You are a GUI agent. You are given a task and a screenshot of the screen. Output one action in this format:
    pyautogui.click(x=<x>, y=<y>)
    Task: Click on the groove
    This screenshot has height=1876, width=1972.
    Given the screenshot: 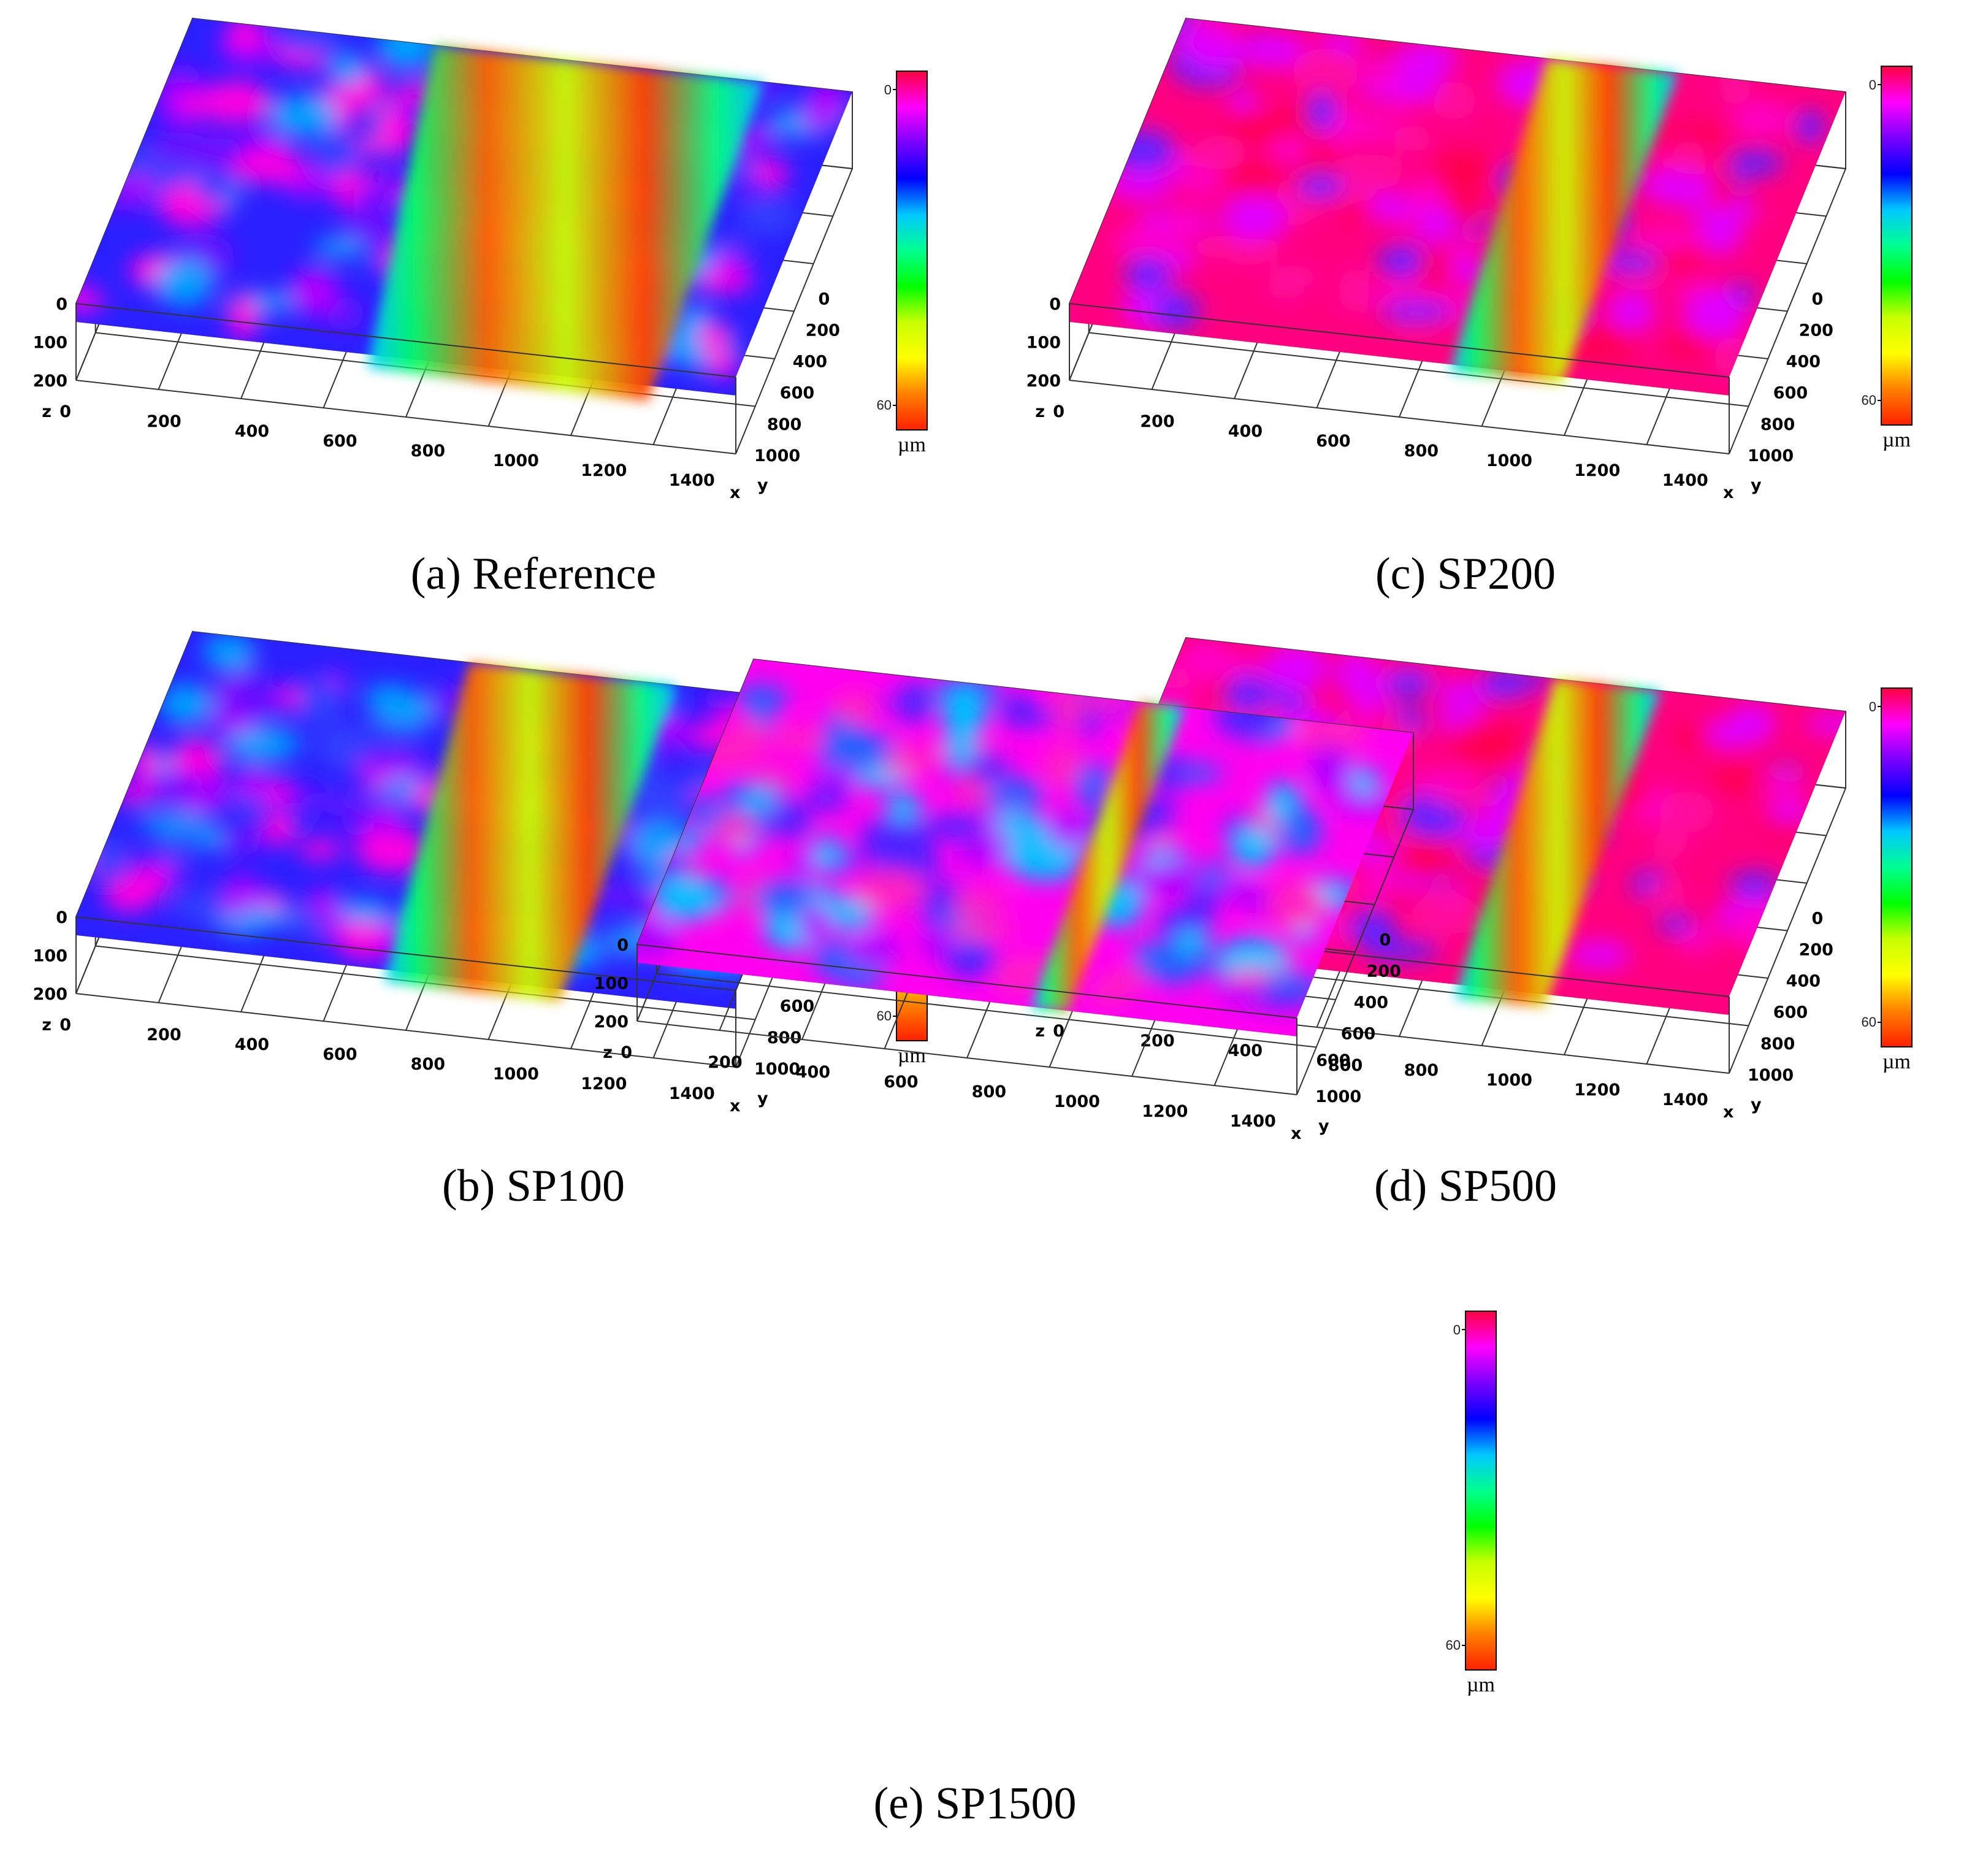 What is the action you would take?
    pyautogui.click(x=1565, y=221)
    